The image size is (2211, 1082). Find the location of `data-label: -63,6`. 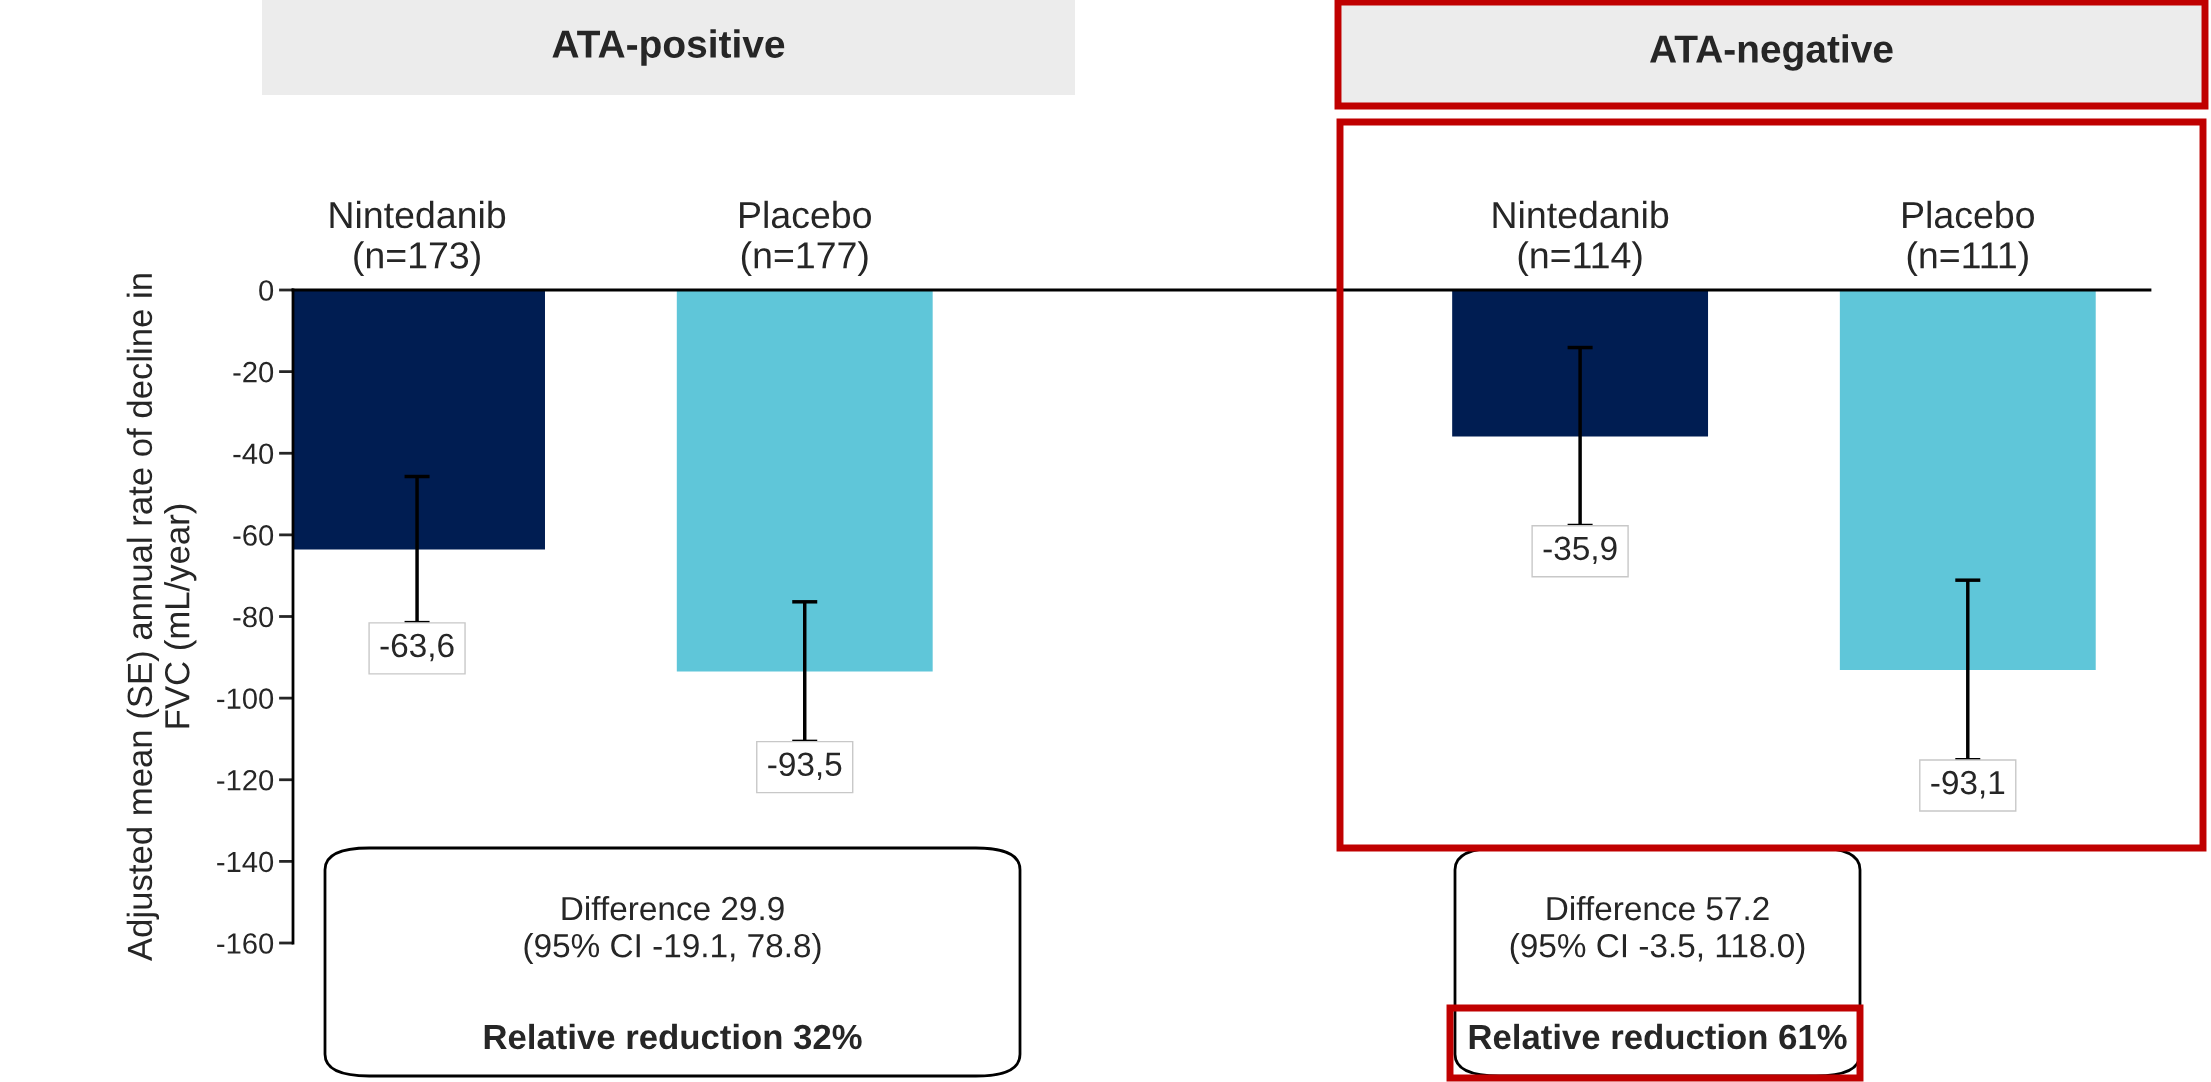

data-label: -63,6 is located at coordinates (417, 647).